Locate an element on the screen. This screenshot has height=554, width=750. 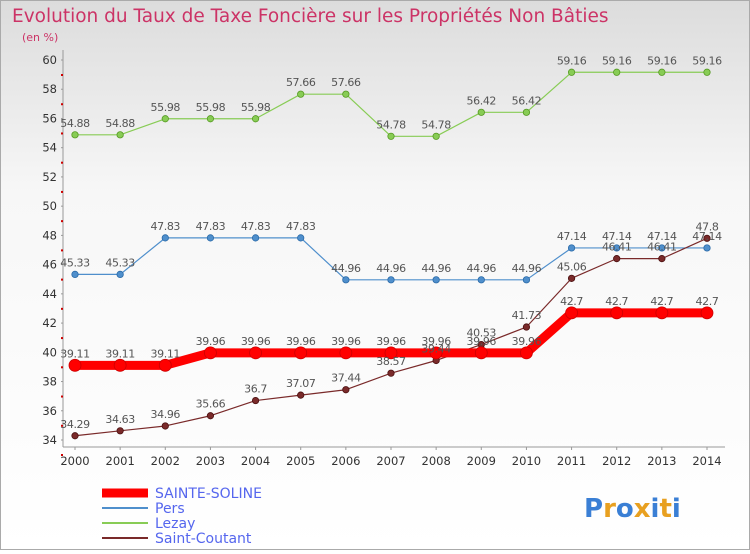
x-tick-label: 2011 is located at coordinates (571, 461).